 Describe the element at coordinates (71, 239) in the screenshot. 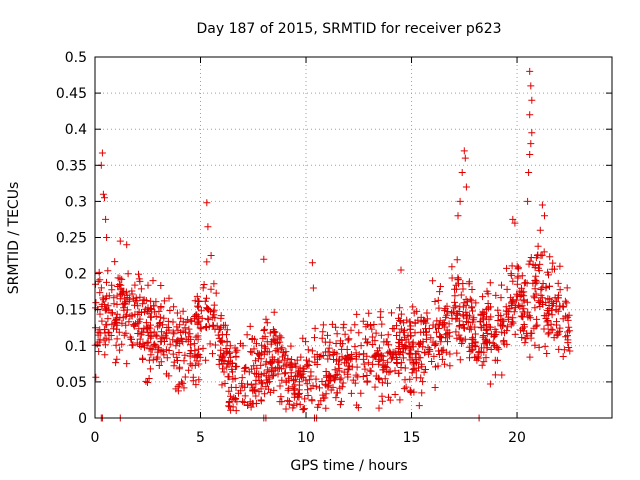

I see `y-tick-label: 0.25` at that location.